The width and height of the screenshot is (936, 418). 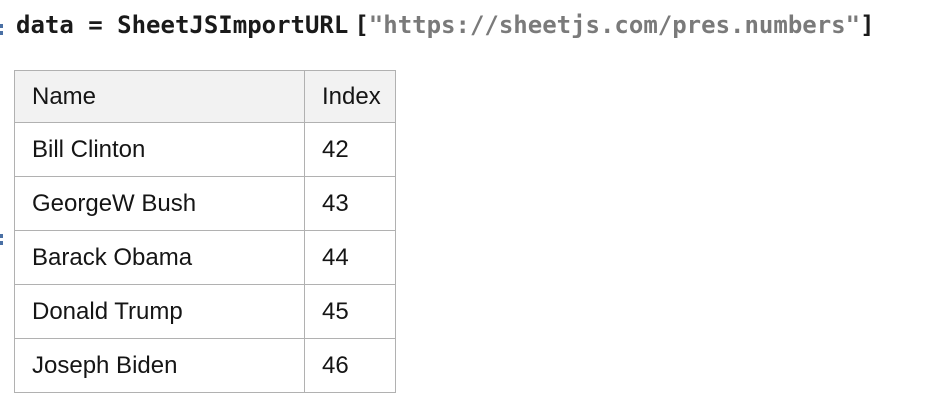 I want to click on table-header-row: Name Index, so click(x=205, y=96).